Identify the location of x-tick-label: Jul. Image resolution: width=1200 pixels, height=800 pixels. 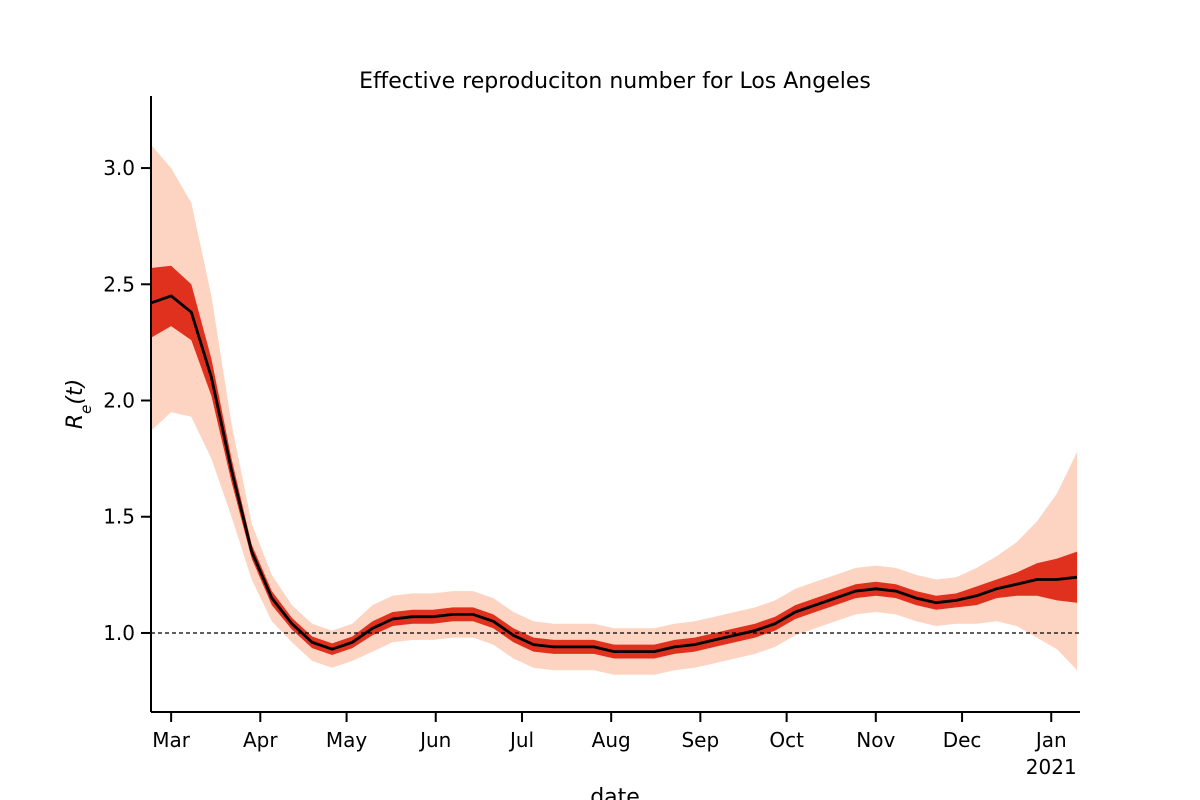
(521, 740).